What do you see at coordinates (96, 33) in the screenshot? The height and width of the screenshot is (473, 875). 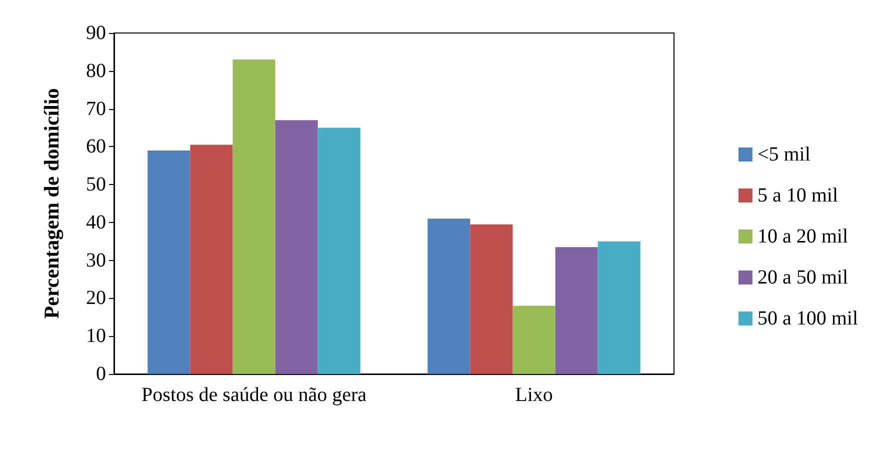 I see `y-tick-label: 90` at bounding box center [96, 33].